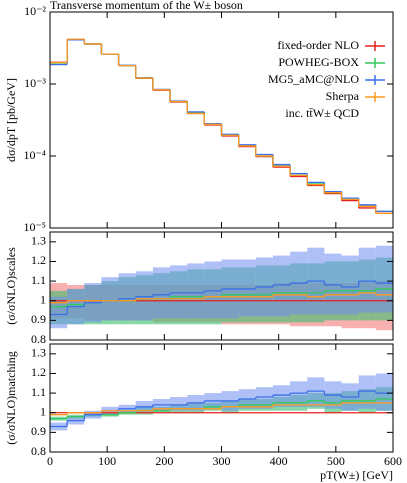 The image size is (407, 483). What do you see at coordinates (336, 461) in the screenshot?
I see `x-tick-label: 500` at bounding box center [336, 461].